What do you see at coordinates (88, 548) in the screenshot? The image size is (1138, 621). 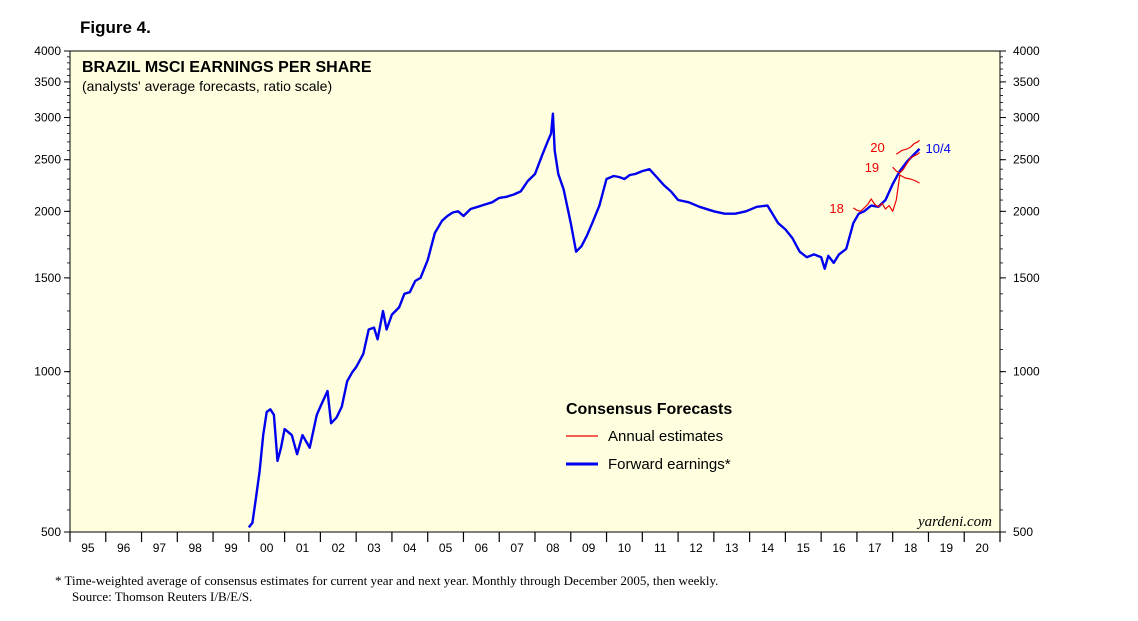 I see `x-tick-label: 95` at bounding box center [88, 548].